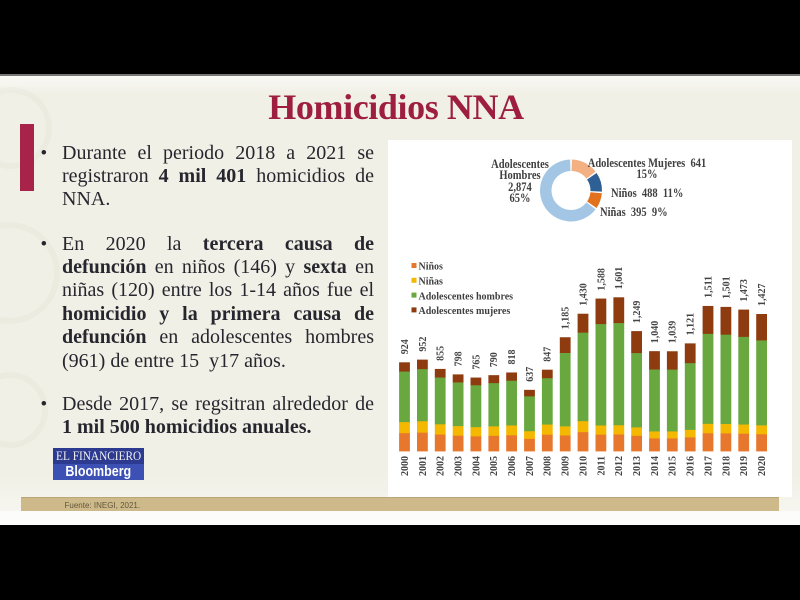  I want to click on svg-text: 2017, so click(708, 466).